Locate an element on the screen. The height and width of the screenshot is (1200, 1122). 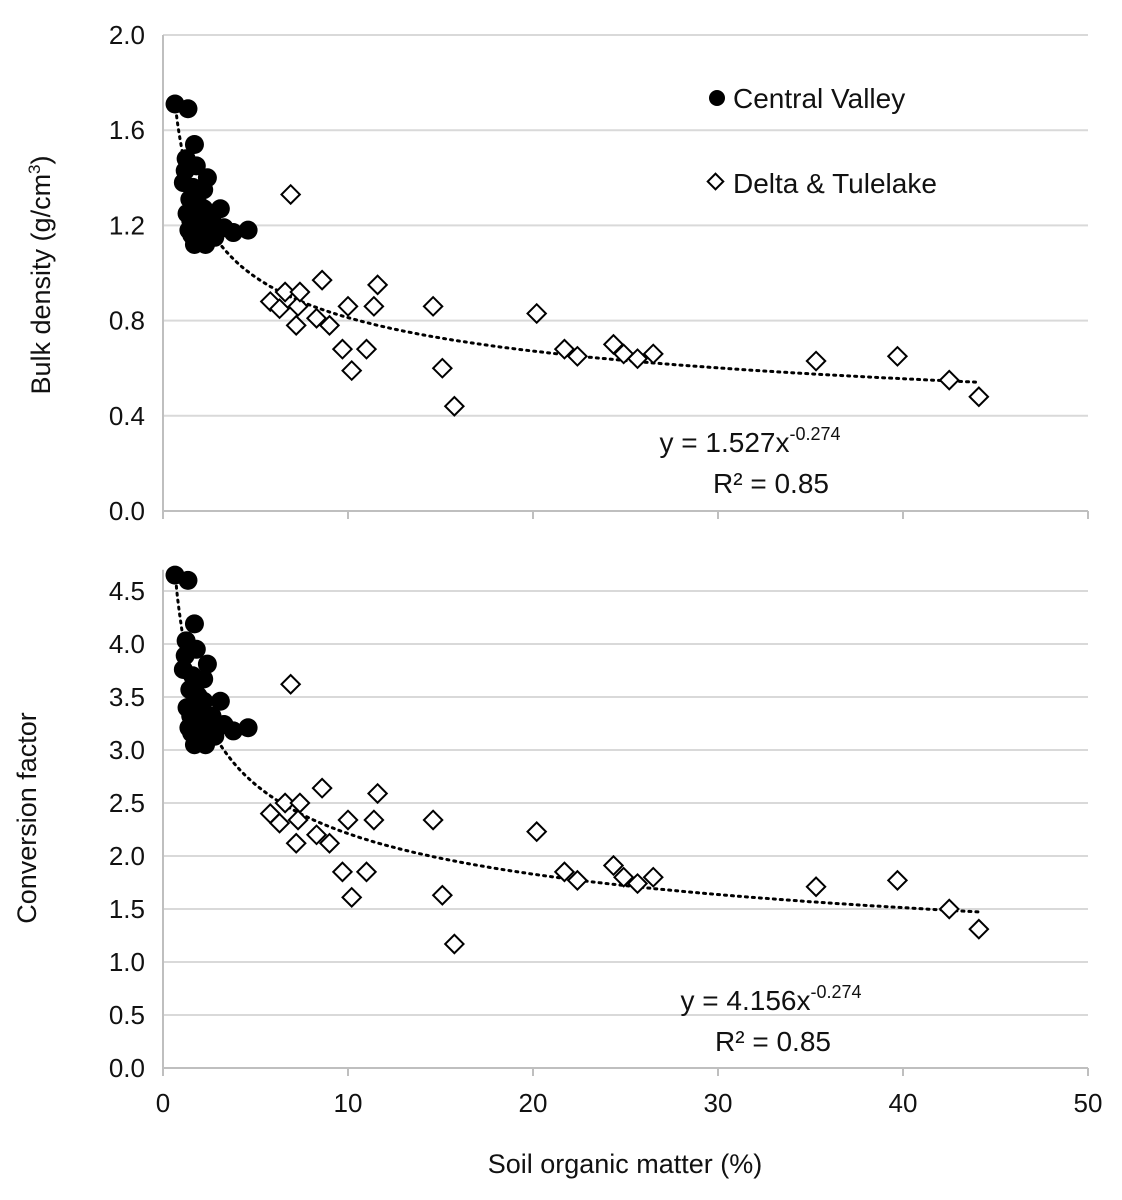
y-tick-label: 4.5 is located at coordinates (127, 591).